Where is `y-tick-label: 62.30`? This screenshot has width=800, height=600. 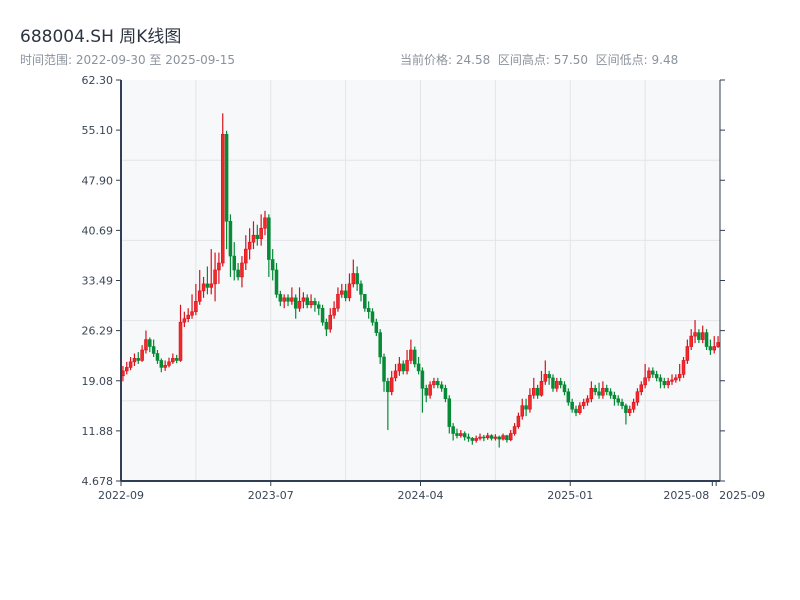
y-tick-label: 62.30 is located at coordinates (98, 80).